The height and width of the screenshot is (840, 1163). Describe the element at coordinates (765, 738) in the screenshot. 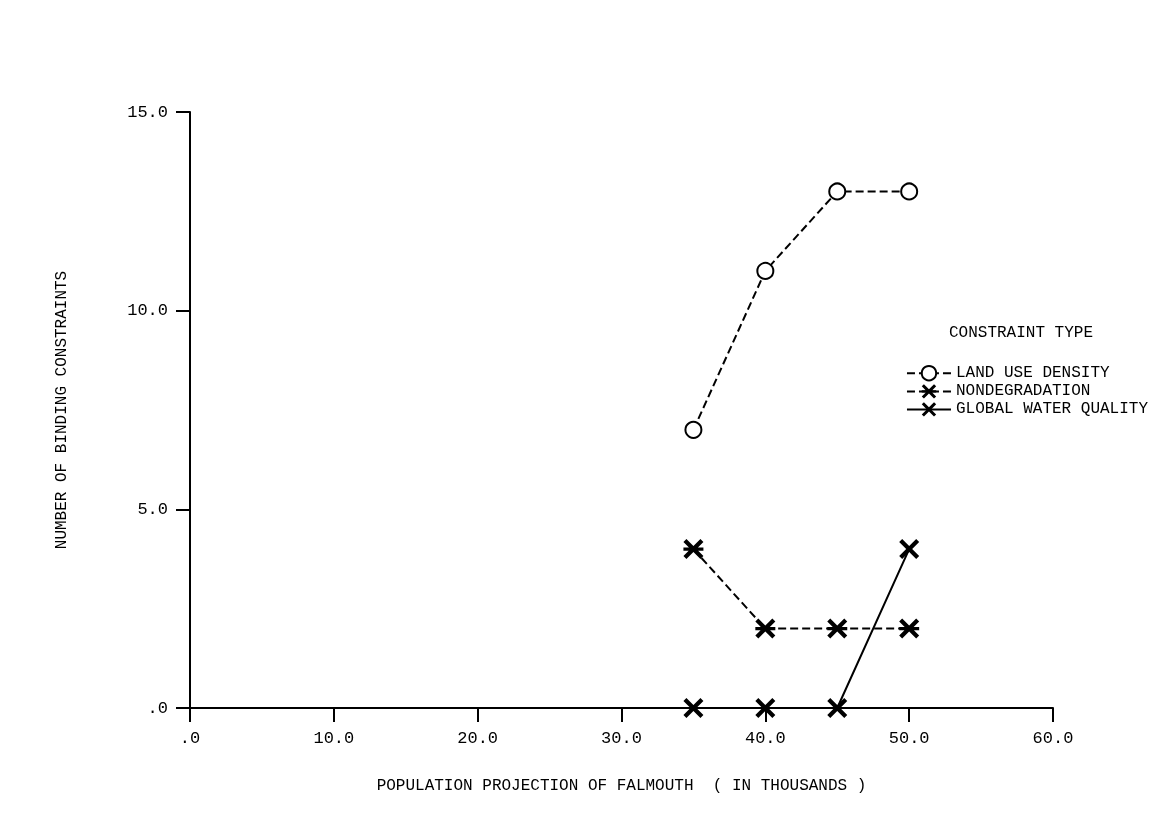

I see `x-tick-label: 40.0` at that location.